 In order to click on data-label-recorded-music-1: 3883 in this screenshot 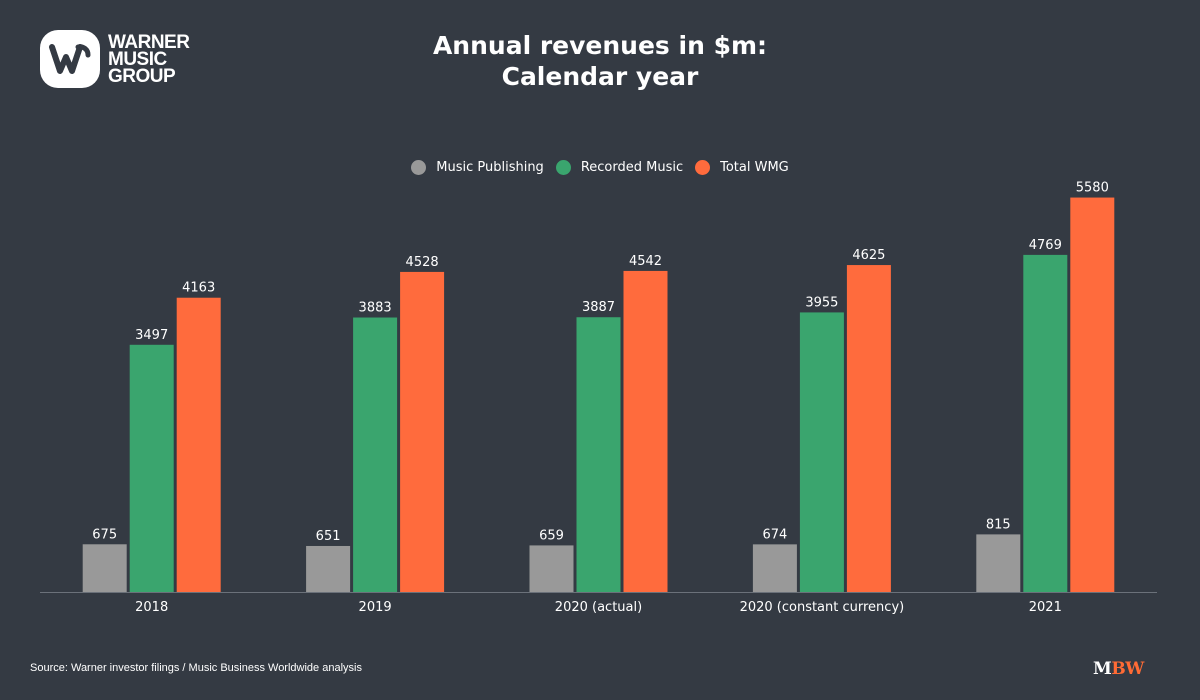, I will do `click(375, 308)`.